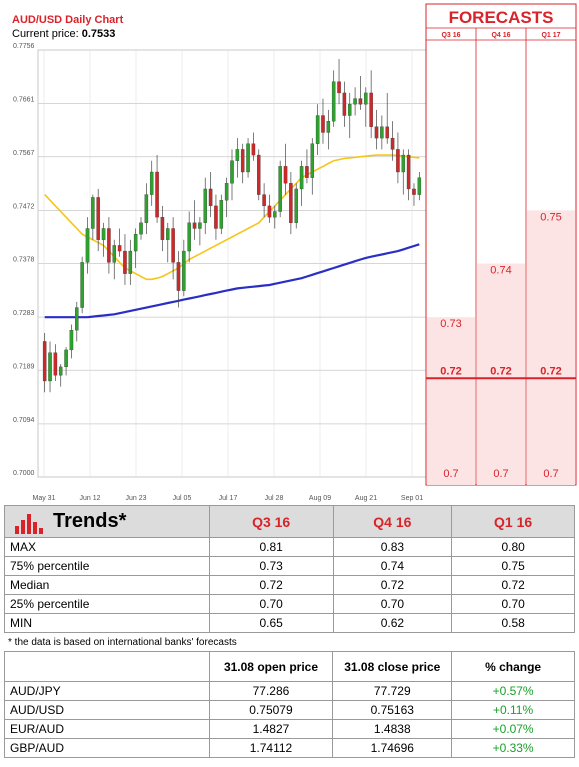 The height and width of the screenshot is (767, 579). I want to click on trends-cell: 0.74, so click(392, 566).